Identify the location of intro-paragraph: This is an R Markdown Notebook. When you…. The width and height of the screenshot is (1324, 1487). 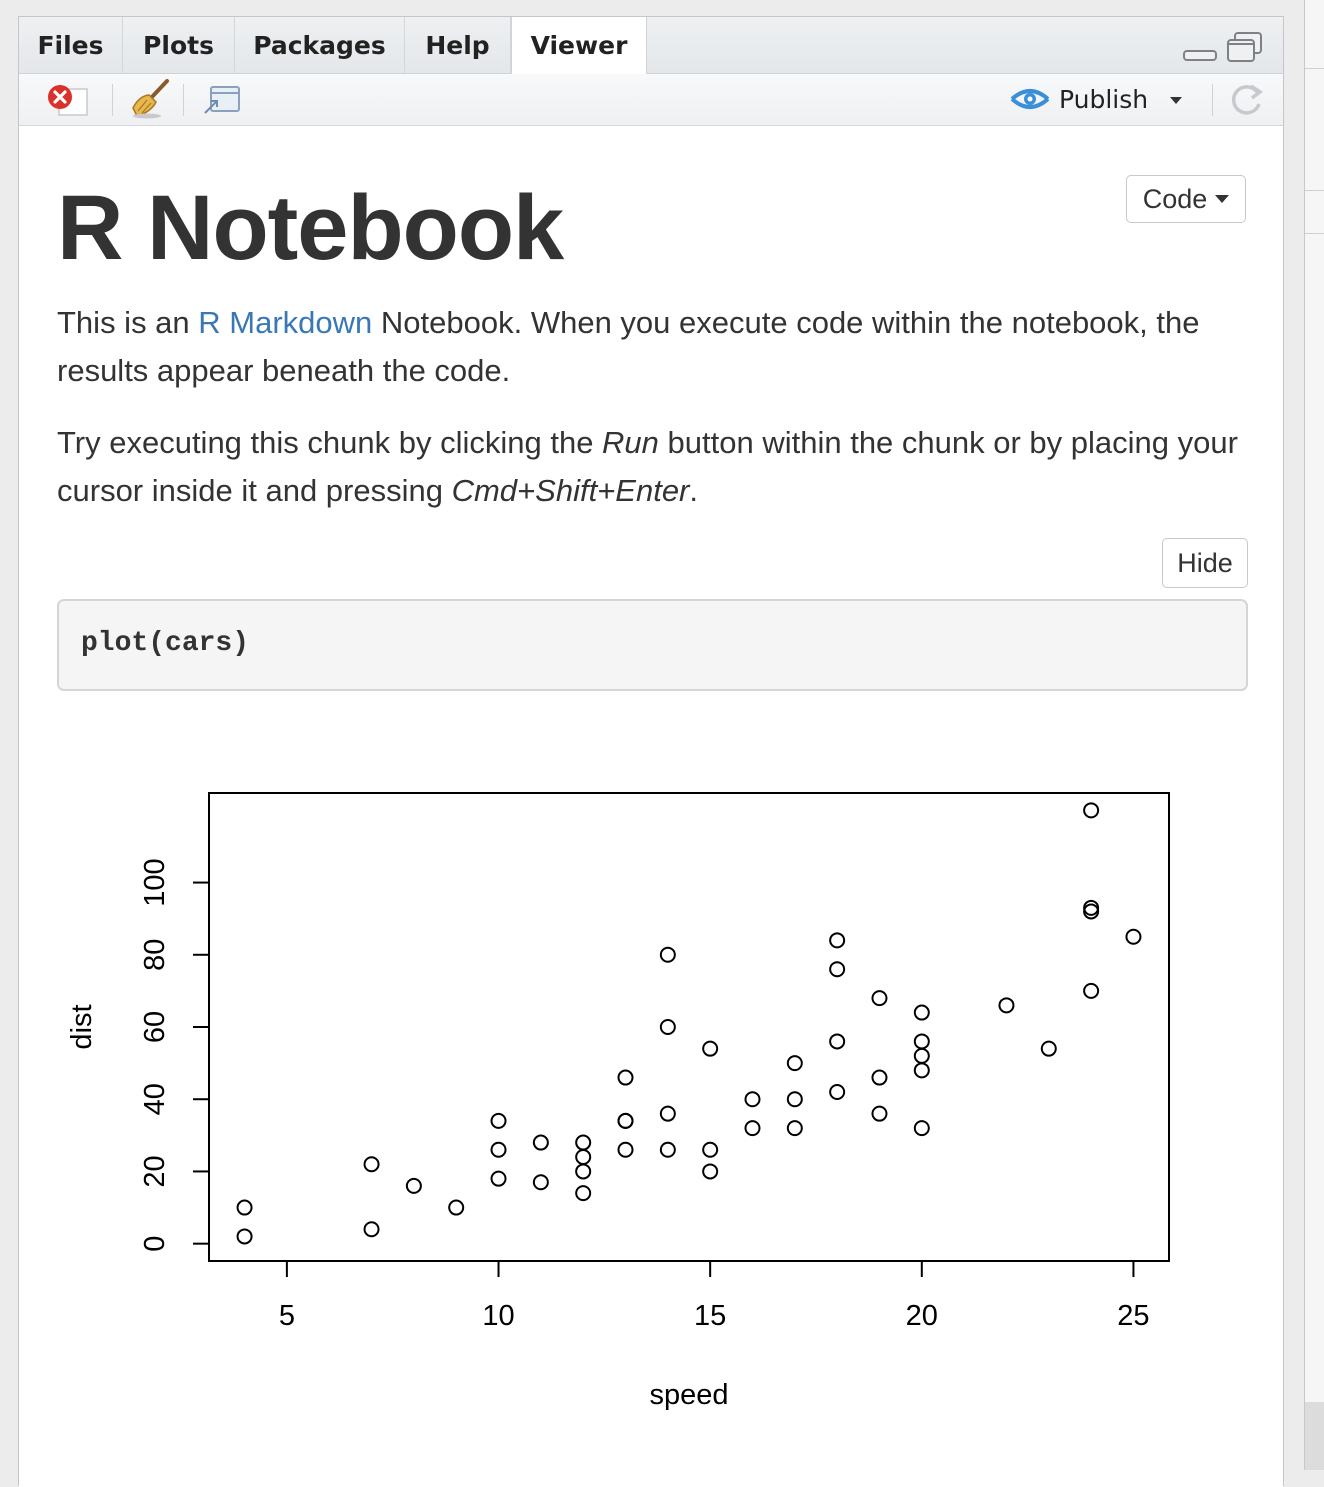
(652, 347).